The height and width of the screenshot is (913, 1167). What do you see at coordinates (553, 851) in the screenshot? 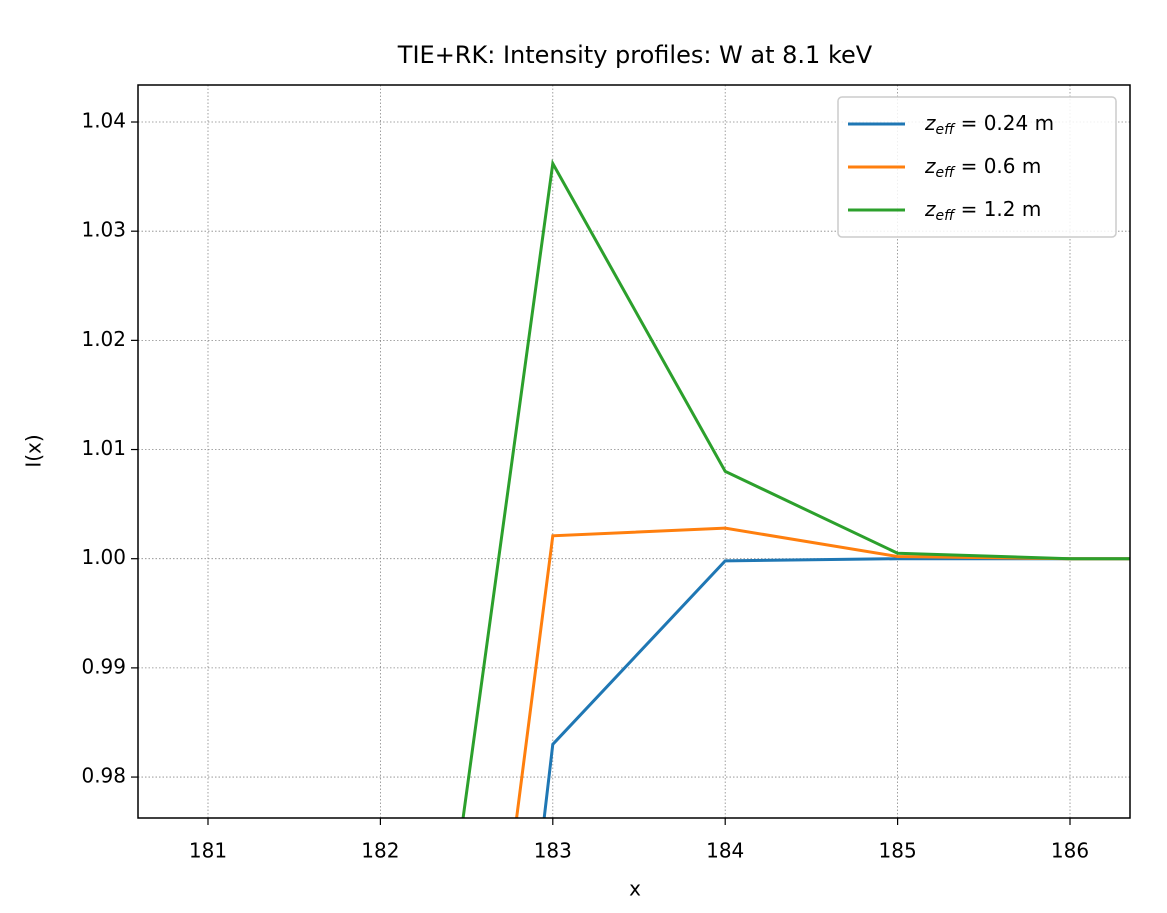
I see `x-tick-label: 183` at bounding box center [553, 851].